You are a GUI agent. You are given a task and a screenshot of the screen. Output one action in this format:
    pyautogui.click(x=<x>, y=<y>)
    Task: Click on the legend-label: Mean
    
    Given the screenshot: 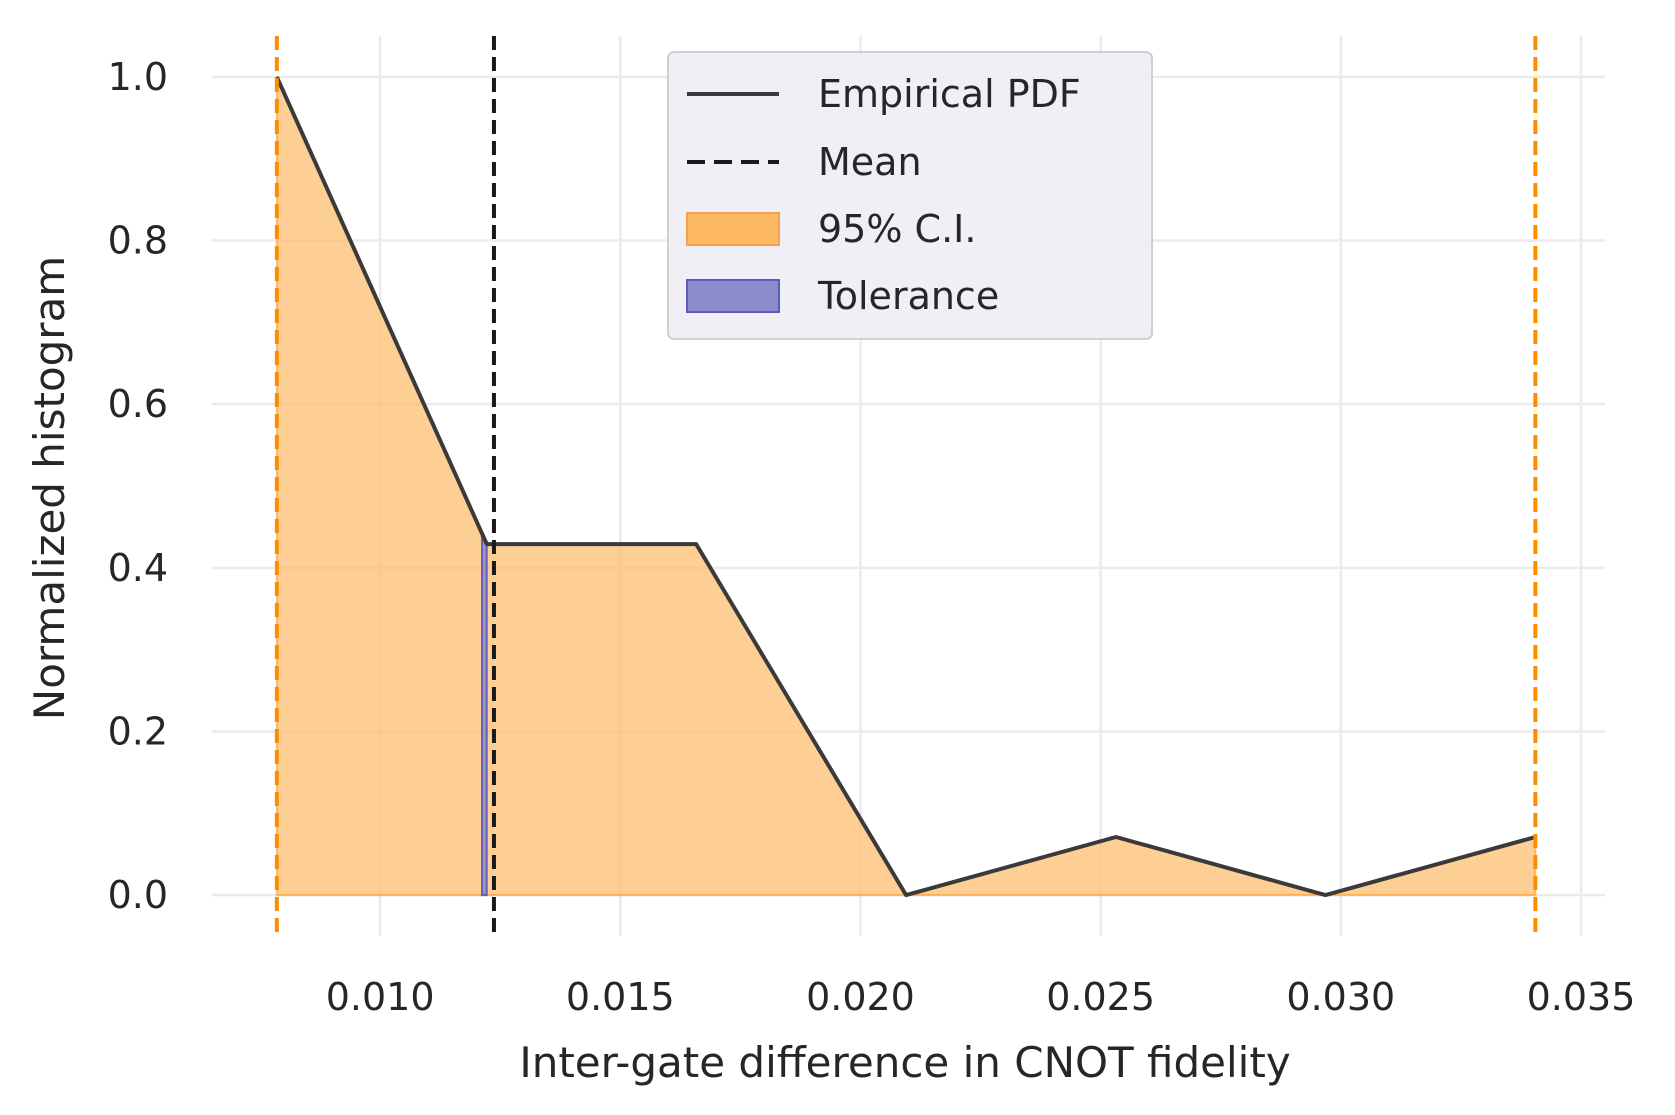 What is the action you would take?
    pyautogui.click(x=870, y=162)
    